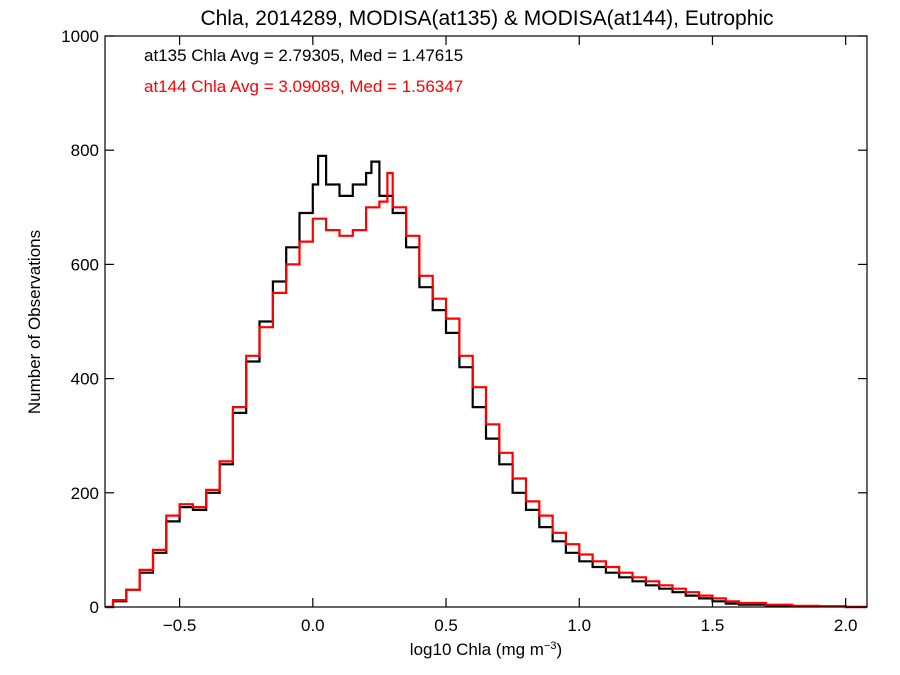 The width and height of the screenshot is (900, 675). I want to click on y-tick-label: 400, so click(85, 379).